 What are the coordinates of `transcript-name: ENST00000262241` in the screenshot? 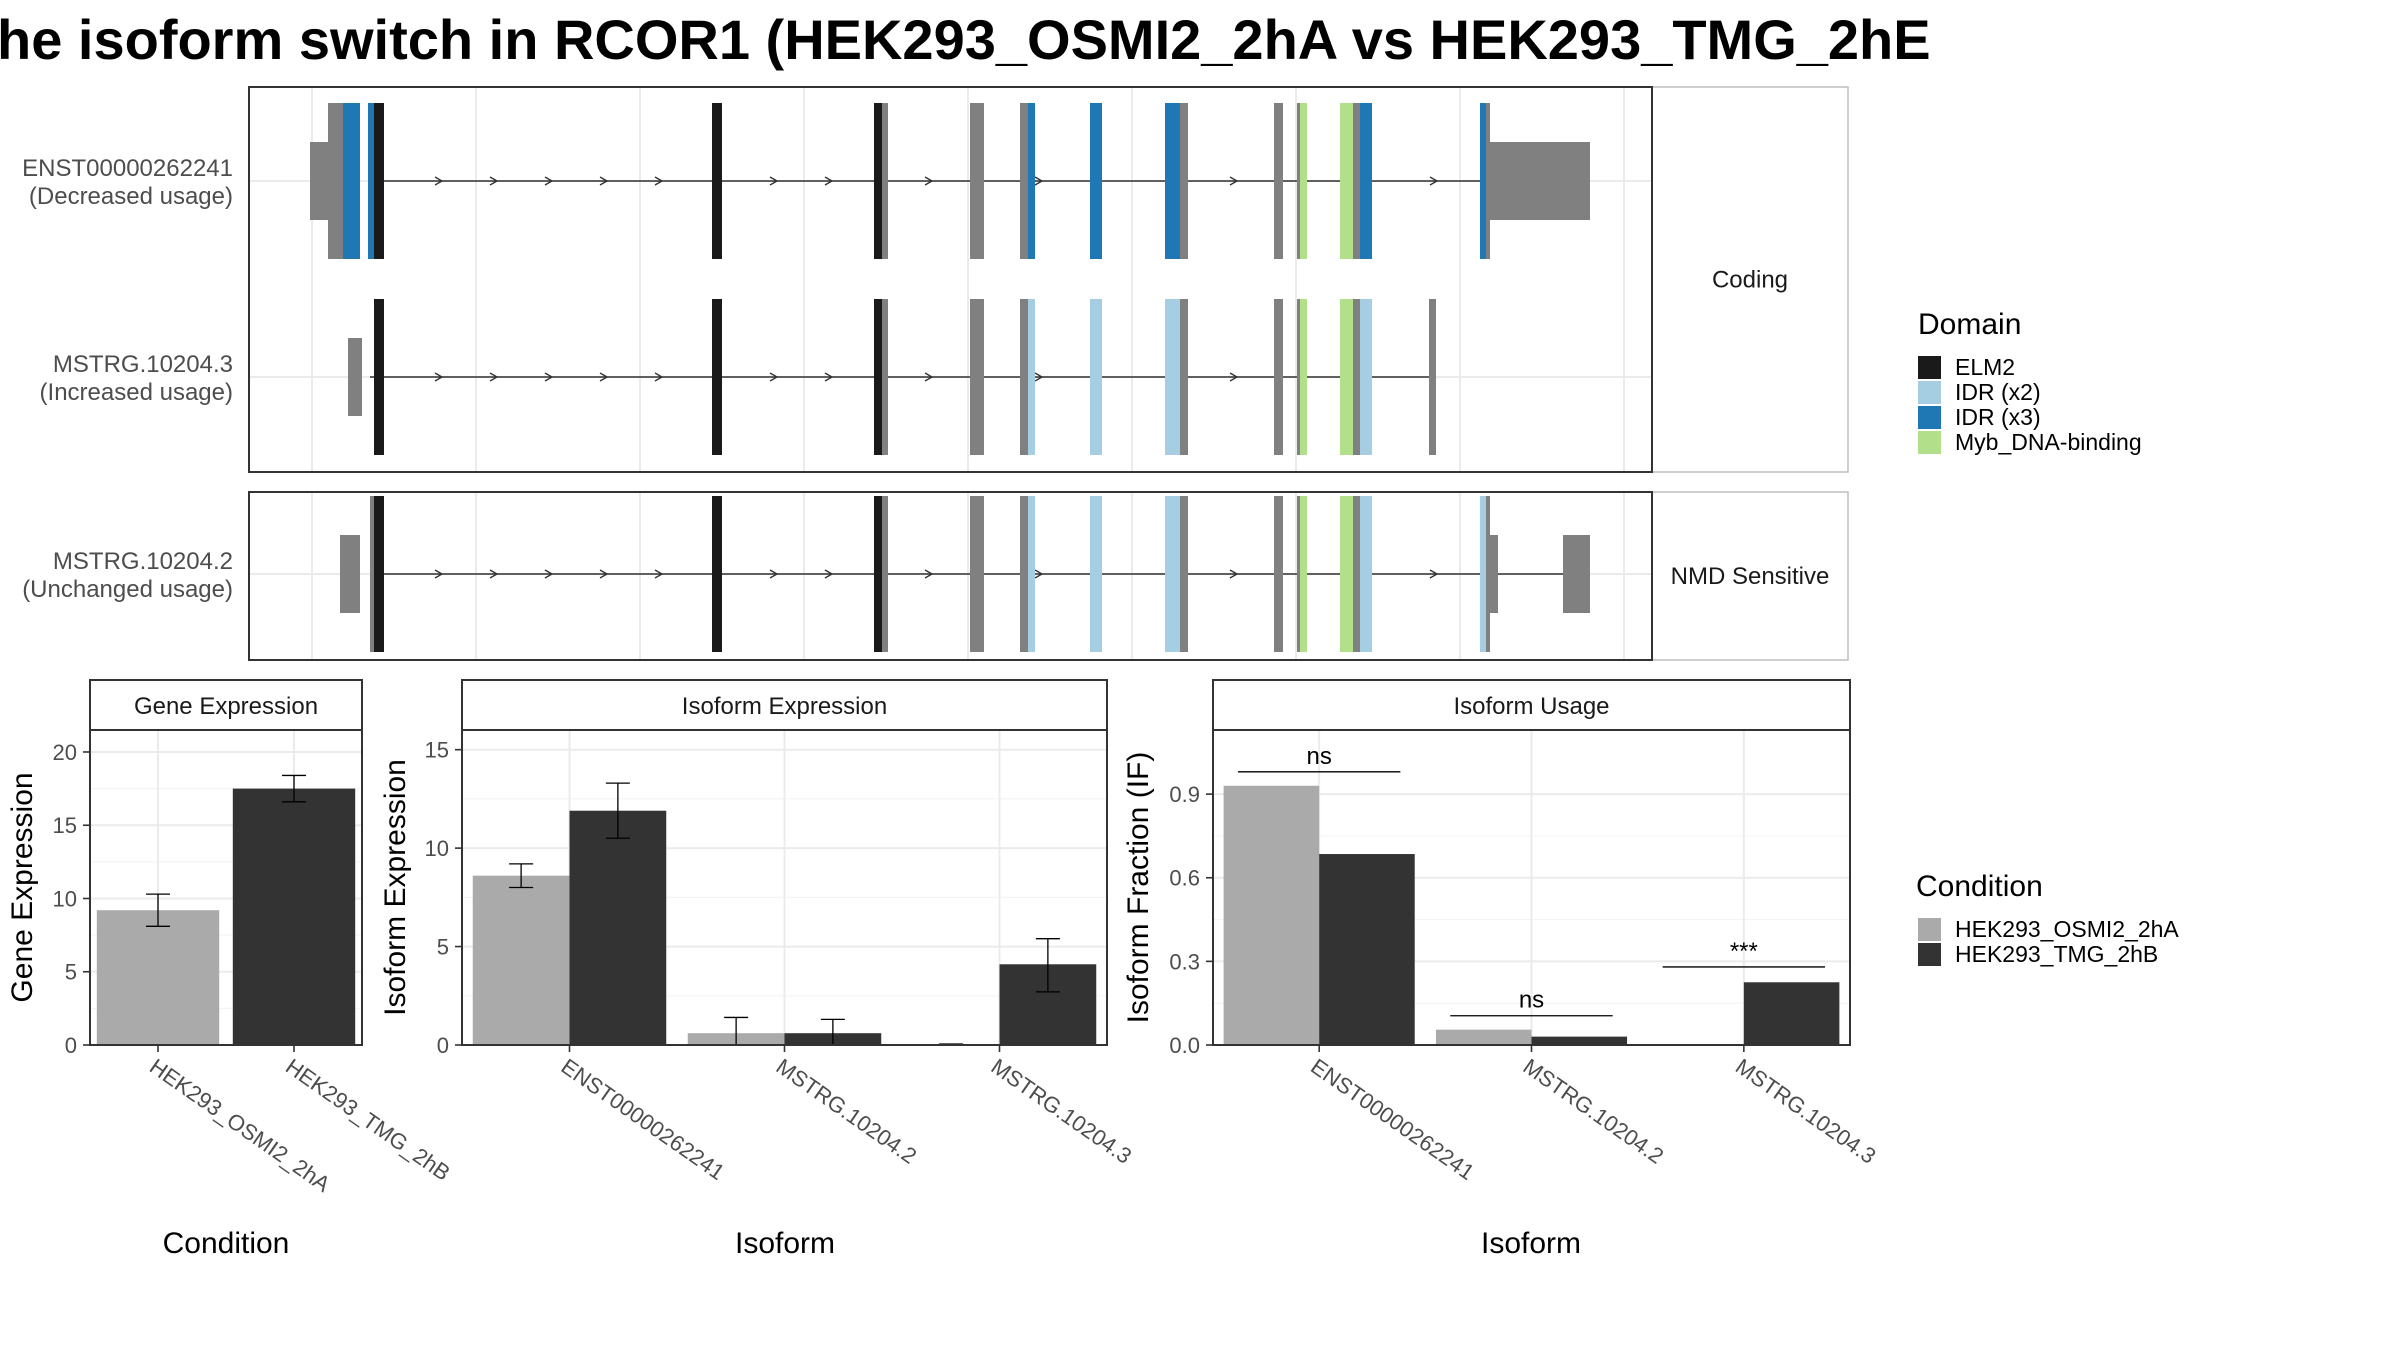 It's located at (127, 168).